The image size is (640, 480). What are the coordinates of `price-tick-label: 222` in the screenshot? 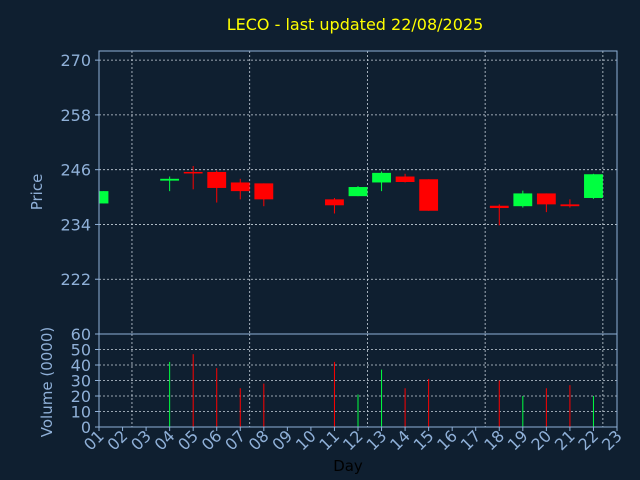 It's located at (75, 279).